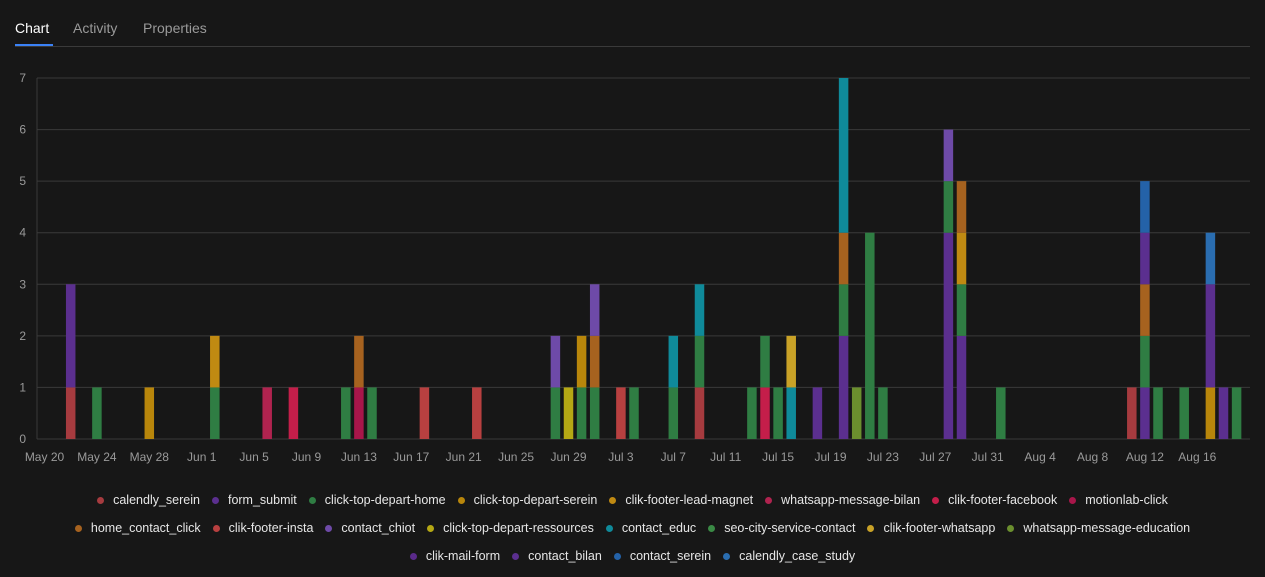 This screenshot has width=1265, height=577. Describe the element at coordinates (650, 528) in the screenshot. I see `legend-item: contact_educ` at that location.